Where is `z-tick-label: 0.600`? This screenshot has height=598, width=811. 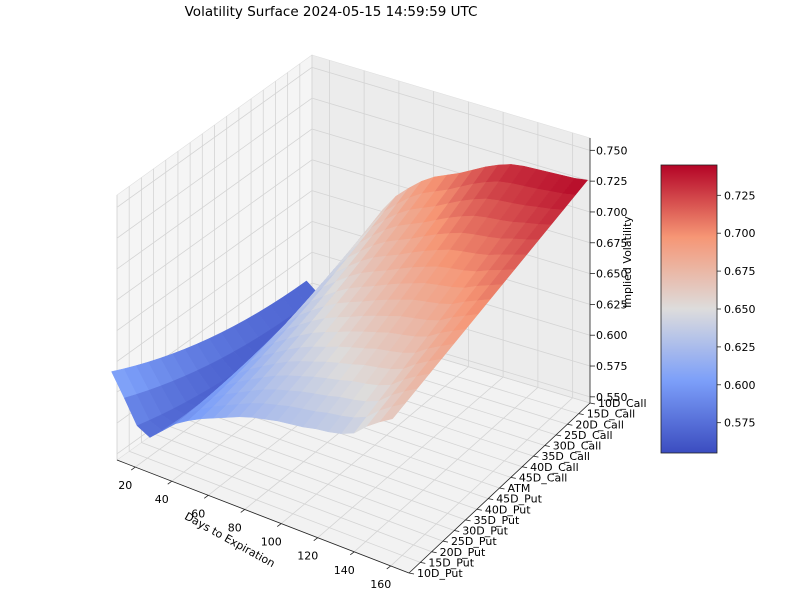 z-tick-label: 0.600 is located at coordinates (612, 335).